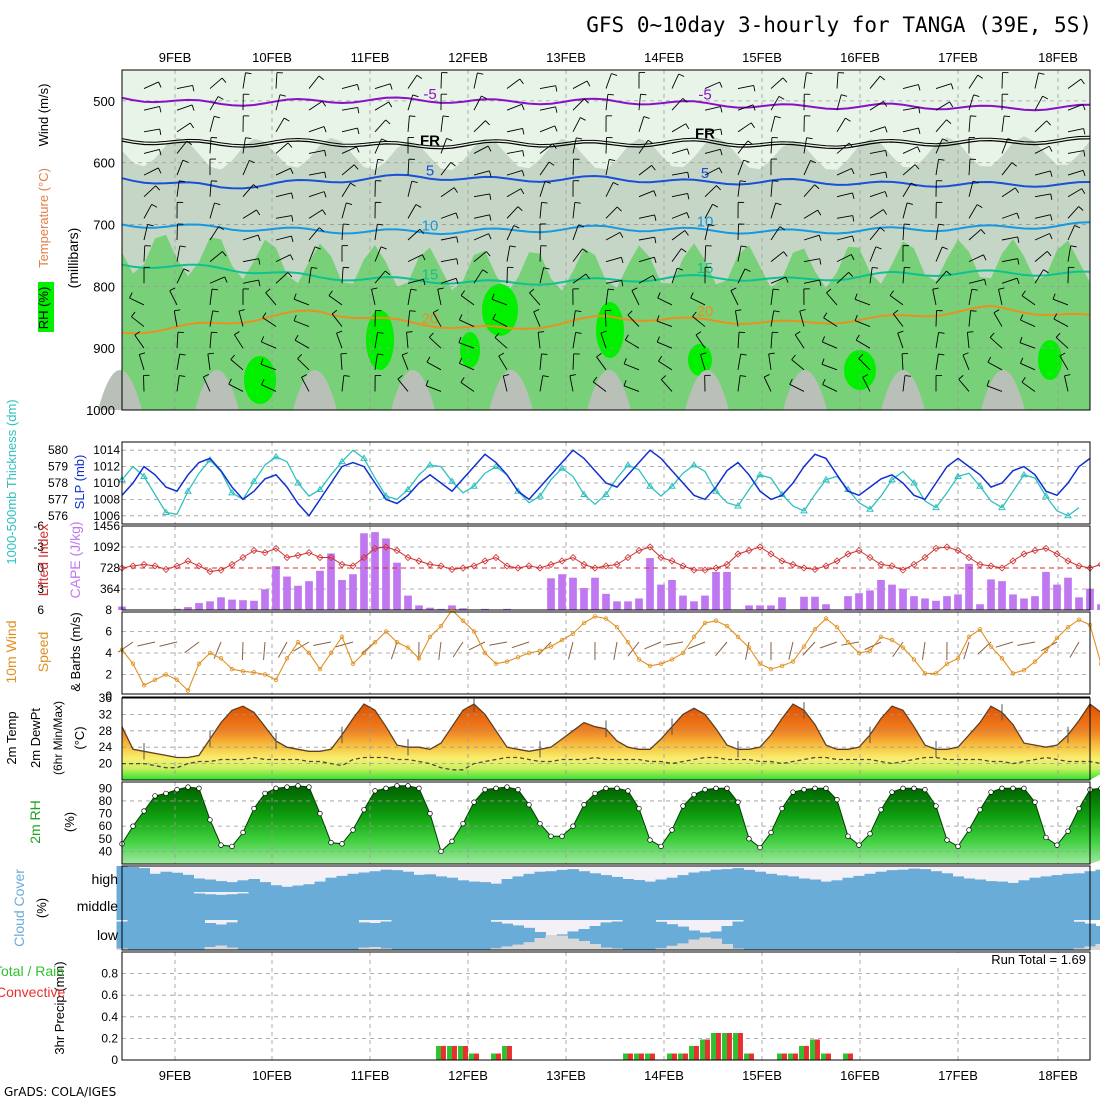  I want to click on wind-tick-label: 2, so click(108, 675).